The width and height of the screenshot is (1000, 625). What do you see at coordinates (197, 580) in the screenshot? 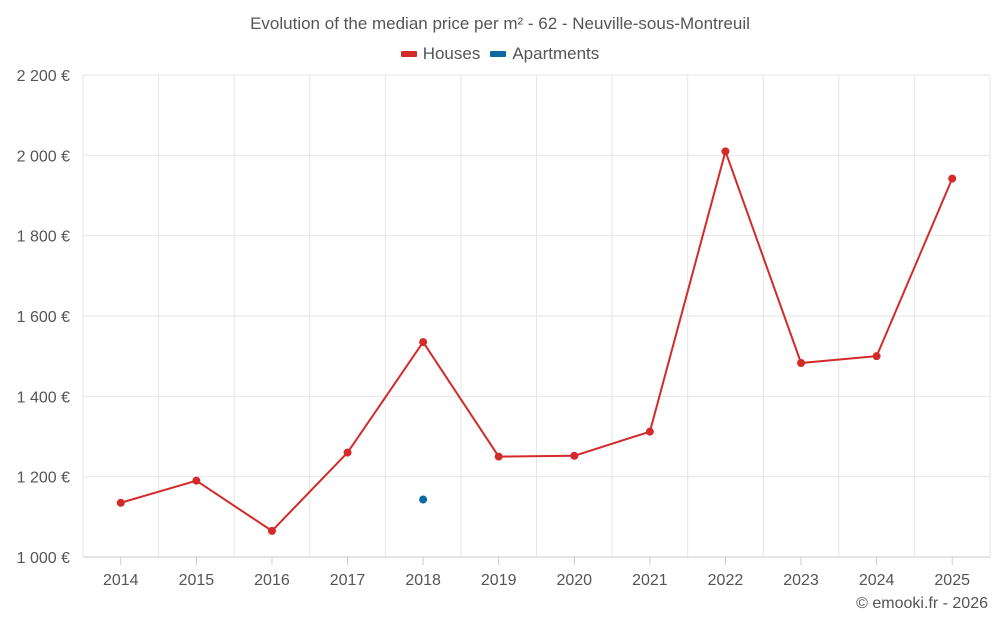
I see `x-tick-label: 2015` at bounding box center [197, 580].